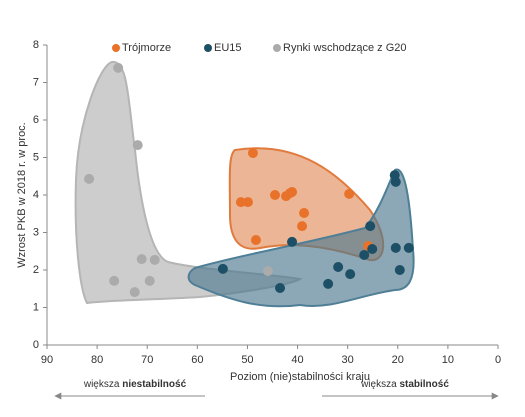 The image size is (525, 417). I want to click on hull-eu15, so click(301, 238).